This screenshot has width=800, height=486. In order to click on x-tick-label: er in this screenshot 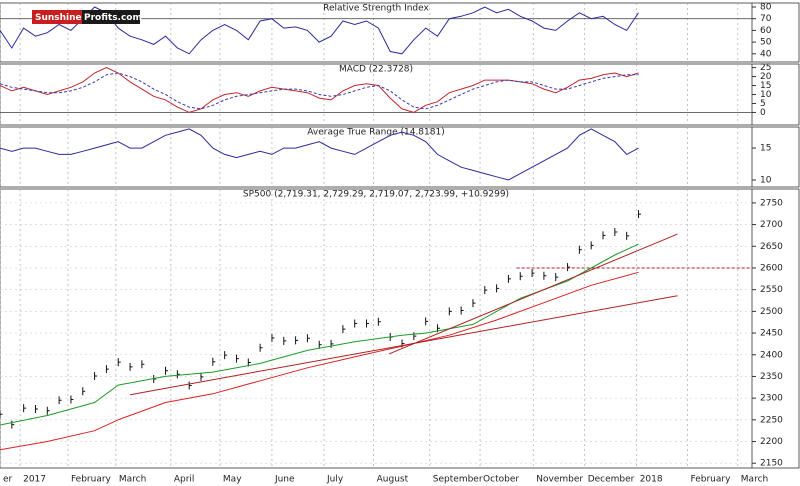, I will do `click(8, 480)`.